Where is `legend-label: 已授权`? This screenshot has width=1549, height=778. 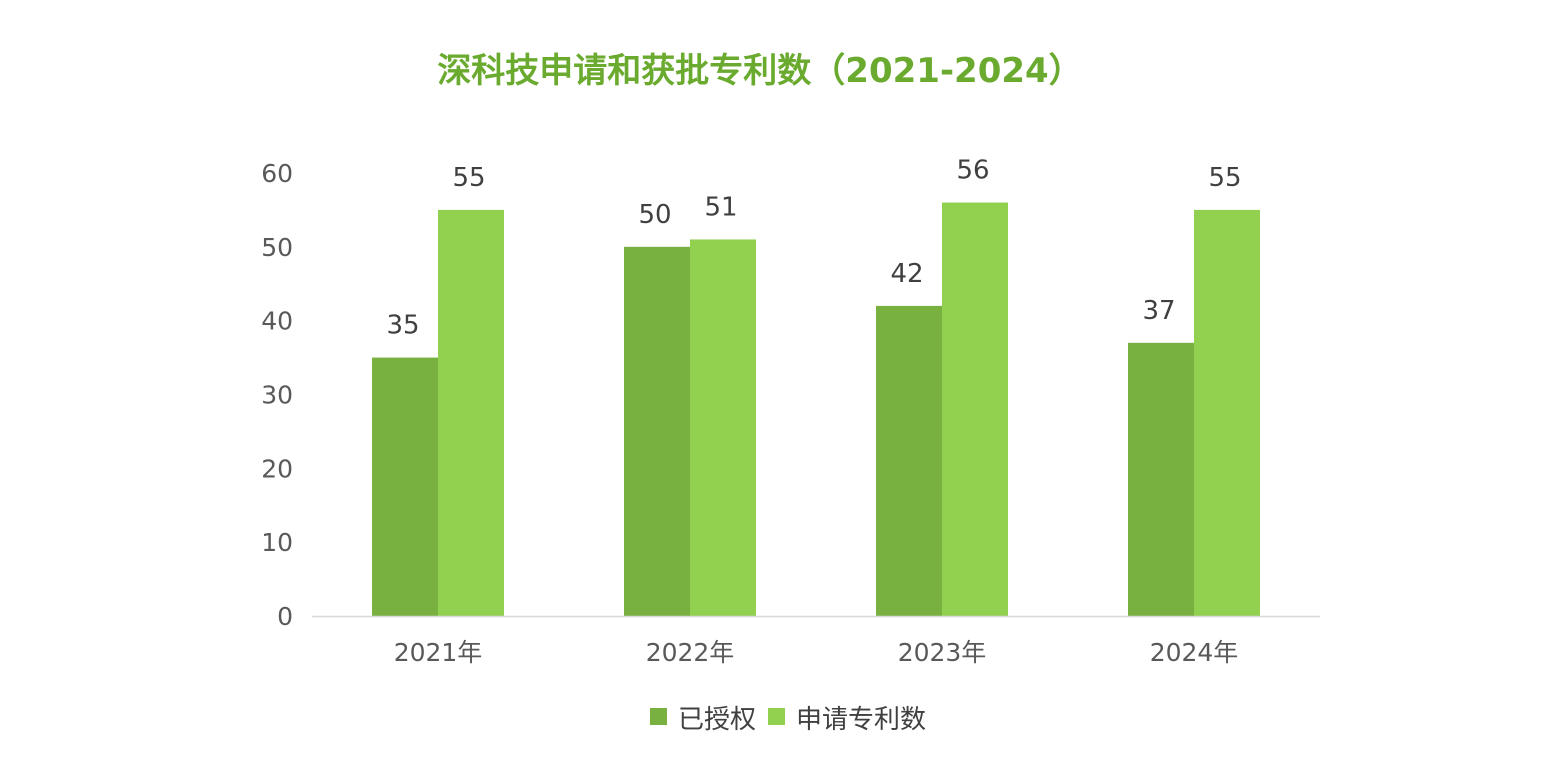
legend-label: 已授权 is located at coordinates (717, 720).